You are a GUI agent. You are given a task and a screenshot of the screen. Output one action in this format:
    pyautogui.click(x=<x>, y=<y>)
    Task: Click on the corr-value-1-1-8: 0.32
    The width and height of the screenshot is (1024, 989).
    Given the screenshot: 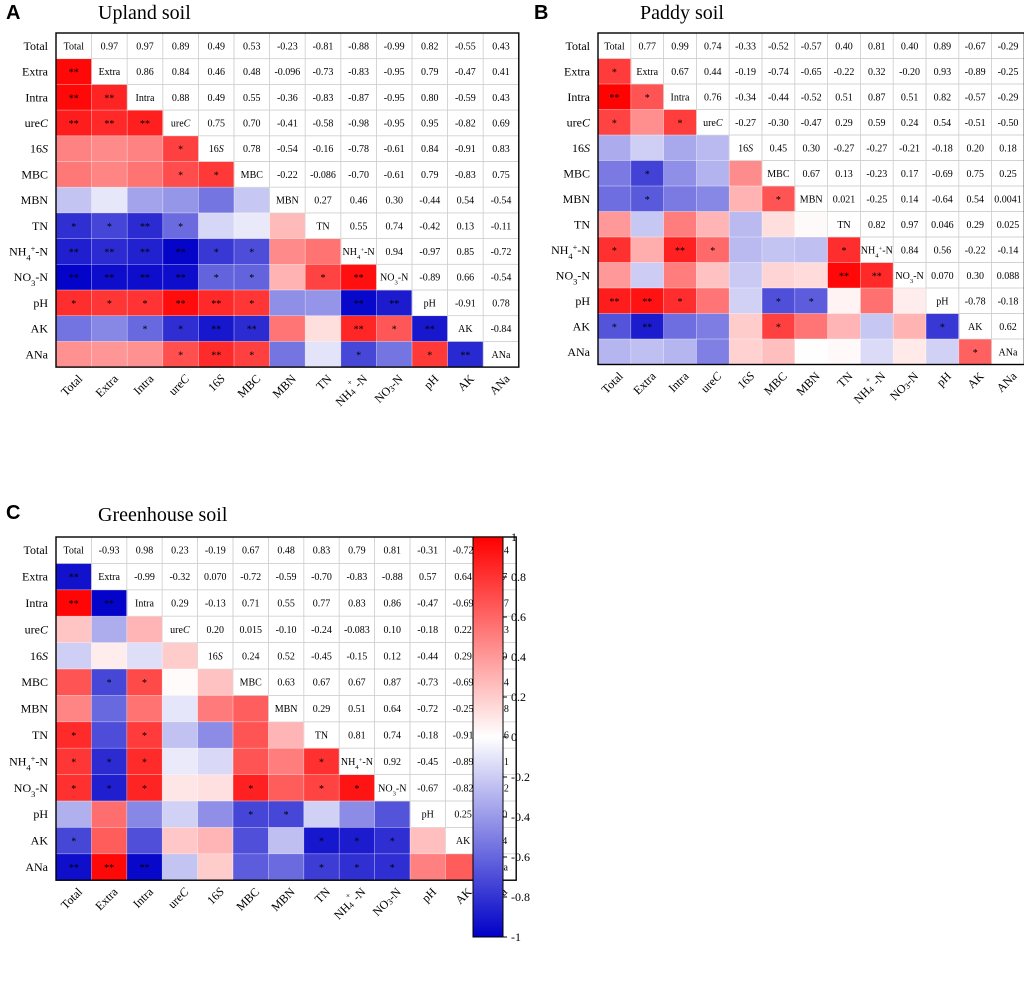 What is the action you would take?
    pyautogui.click(x=877, y=72)
    